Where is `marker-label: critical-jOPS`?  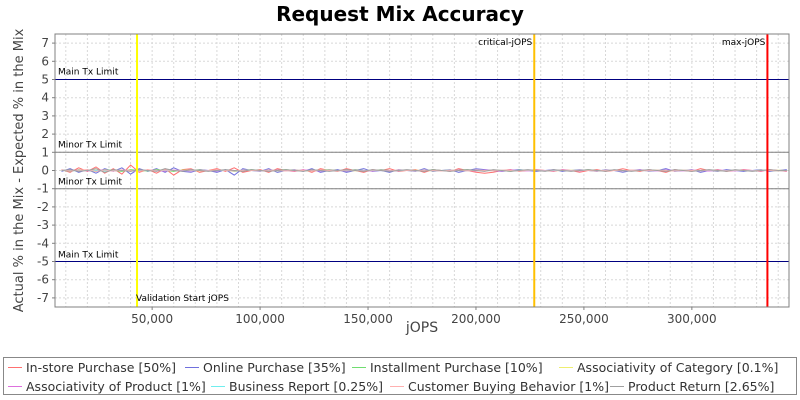 marker-label: critical-jOPS is located at coordinates (505, 43).